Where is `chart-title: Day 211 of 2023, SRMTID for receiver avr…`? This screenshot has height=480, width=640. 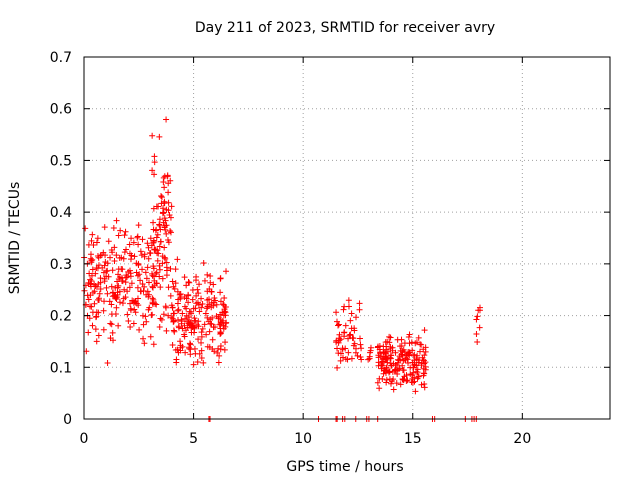 chart-title: Day 211 of 2023, SRMTID for receiver avr… is located at coordinates (345, 28).